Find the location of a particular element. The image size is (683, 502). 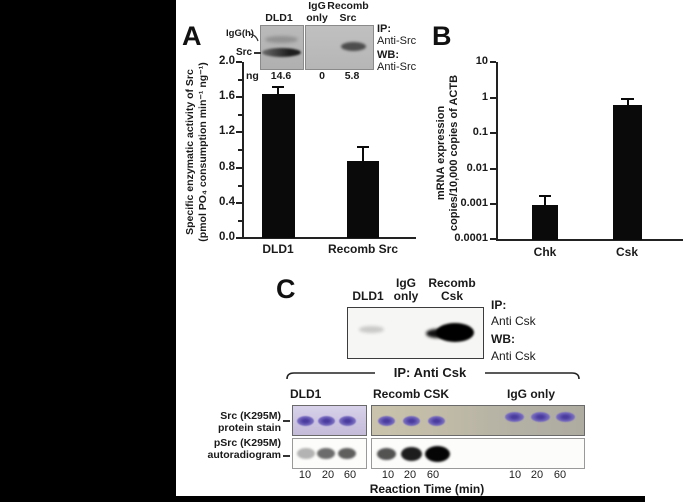

chart-a-y-axis-title-line2: (pmol PO₄ consumption min⁻¹ ng⁻¹) is located at coordinates (203, 152).